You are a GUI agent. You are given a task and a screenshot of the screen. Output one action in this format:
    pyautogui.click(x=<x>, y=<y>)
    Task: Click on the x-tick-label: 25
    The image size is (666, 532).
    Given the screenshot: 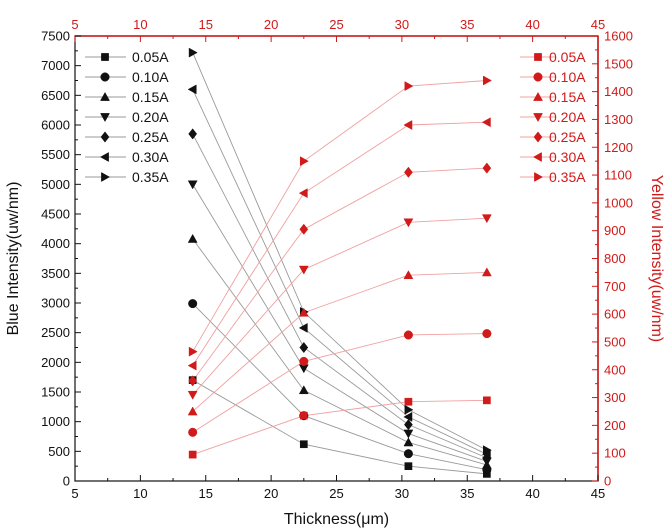 What is the action you would take?
    pyautogui.click(x=336, y=493)
    